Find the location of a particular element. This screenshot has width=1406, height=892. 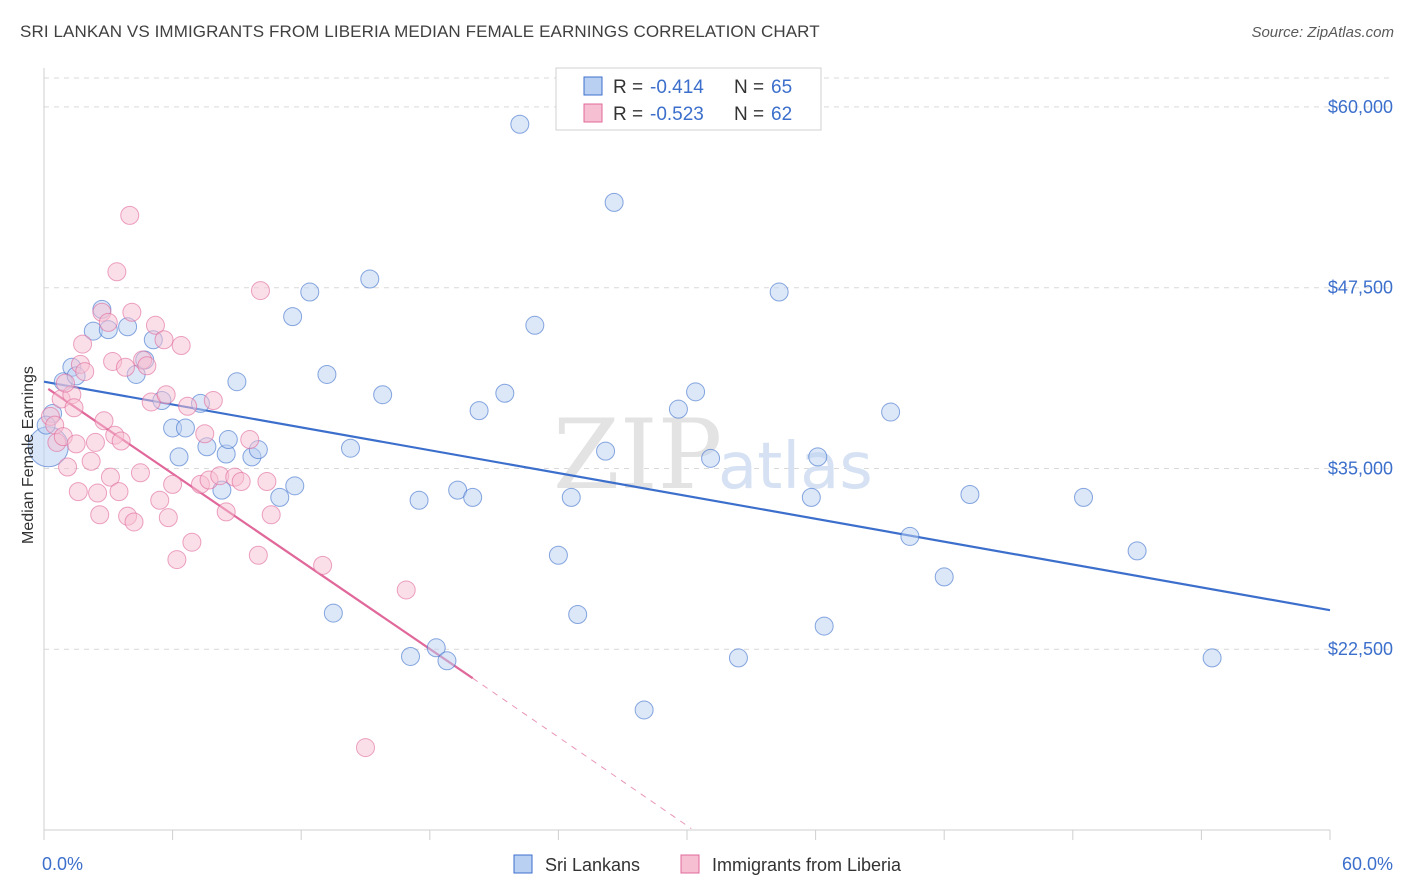

watermark-zip: ZIP is located at coordinates (637, 455).